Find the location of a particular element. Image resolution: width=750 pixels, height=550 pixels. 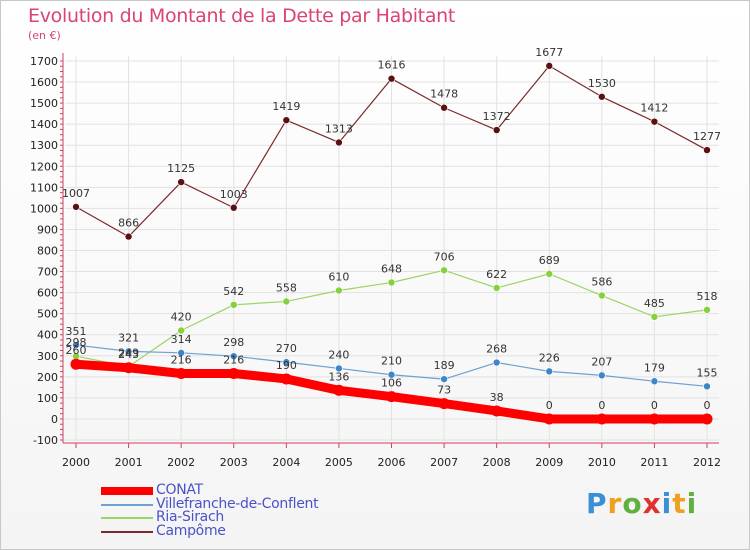

data-label: 1277 is located at coordinates (707, 136).